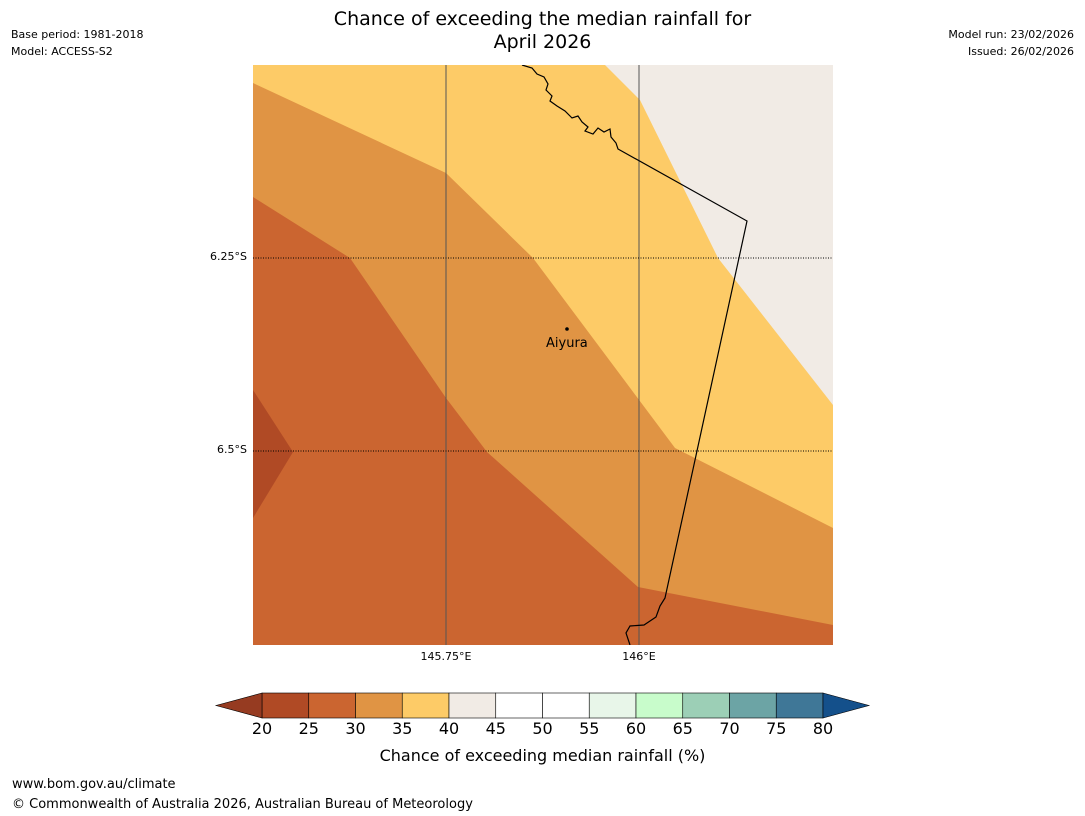 This screenshot has height=816, width=1085. What do you see at coordinates (542, 42) in the screenshot?
I see `title-line-2: April 2026` at bounding box center [542, 42].